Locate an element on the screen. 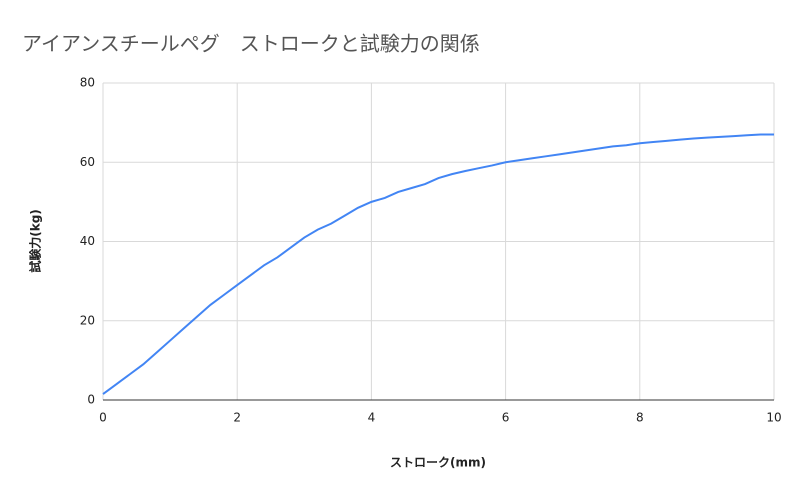 The width and height of the screenshot is (800, 495). y-tick-label: 40 is located at coordinates (87, 241).